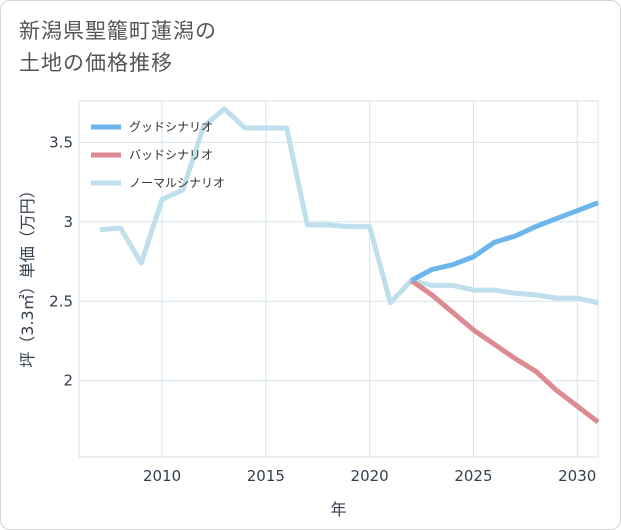  Describe the element at coordinates (118, 31) in the screenshot. I see `title-line-1: 新潟県聖籠町蓮潟の` at that location.